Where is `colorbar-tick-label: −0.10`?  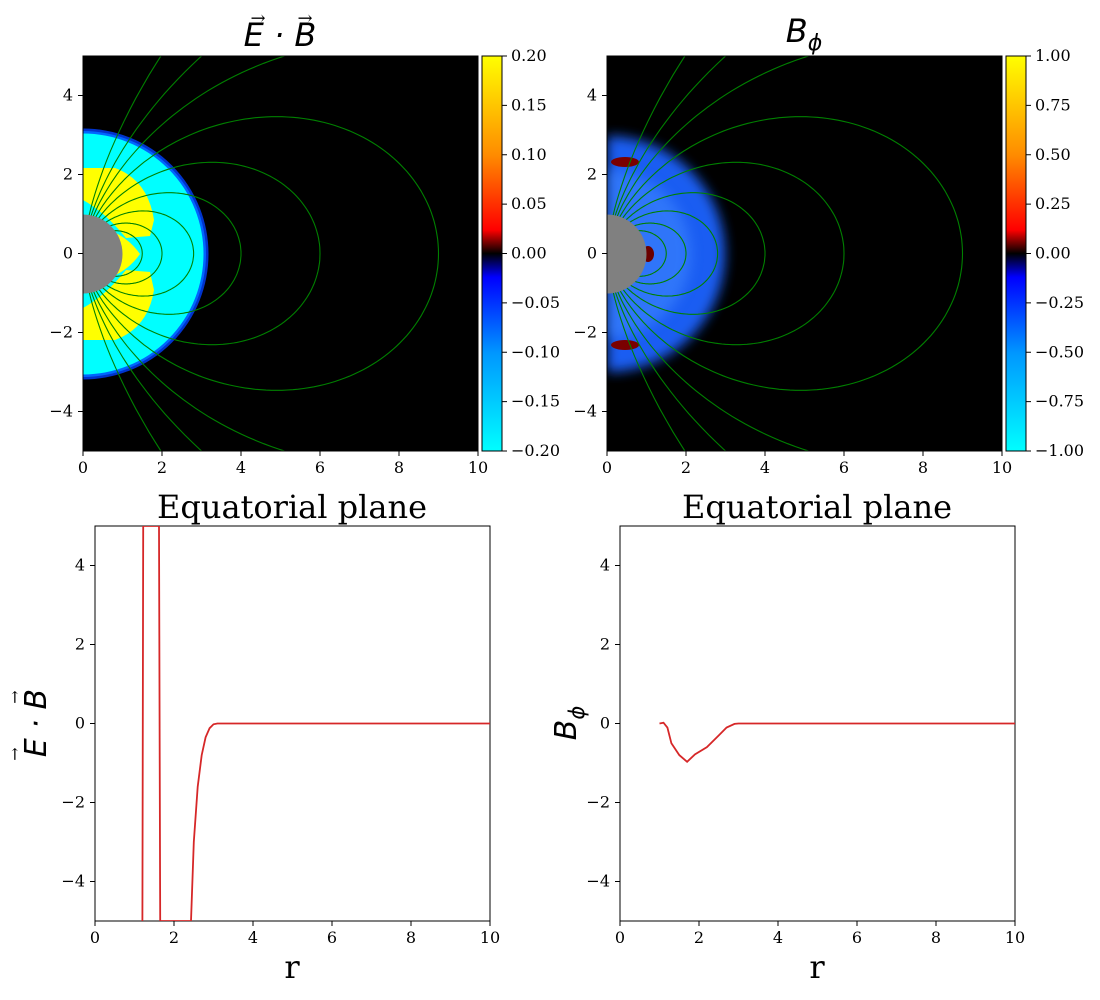 colorbar-tick-label: −0.10 is located at coordinates (535, 351).